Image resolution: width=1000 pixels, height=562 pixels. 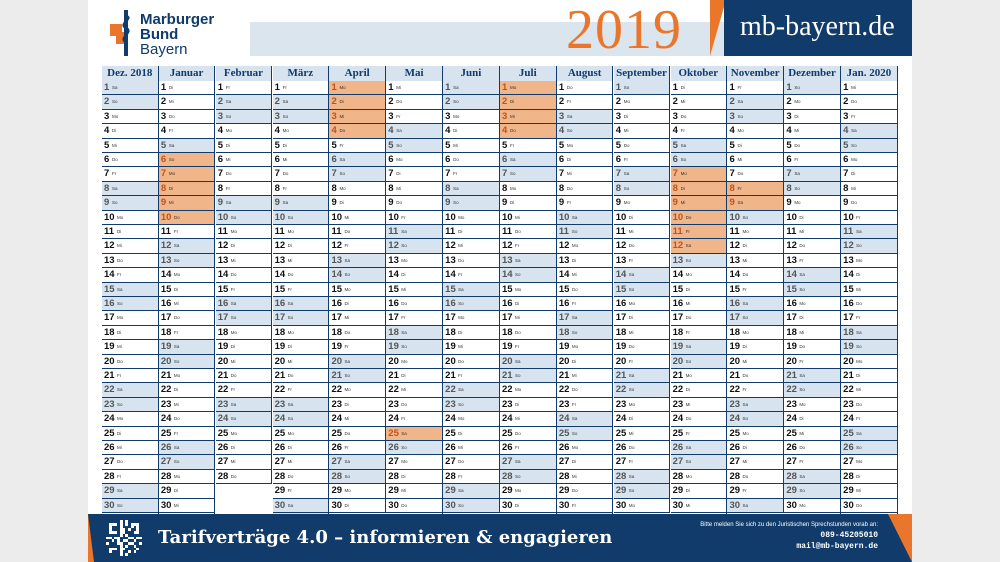 I want to click on day-number: 23, so click(x=393, y=404).